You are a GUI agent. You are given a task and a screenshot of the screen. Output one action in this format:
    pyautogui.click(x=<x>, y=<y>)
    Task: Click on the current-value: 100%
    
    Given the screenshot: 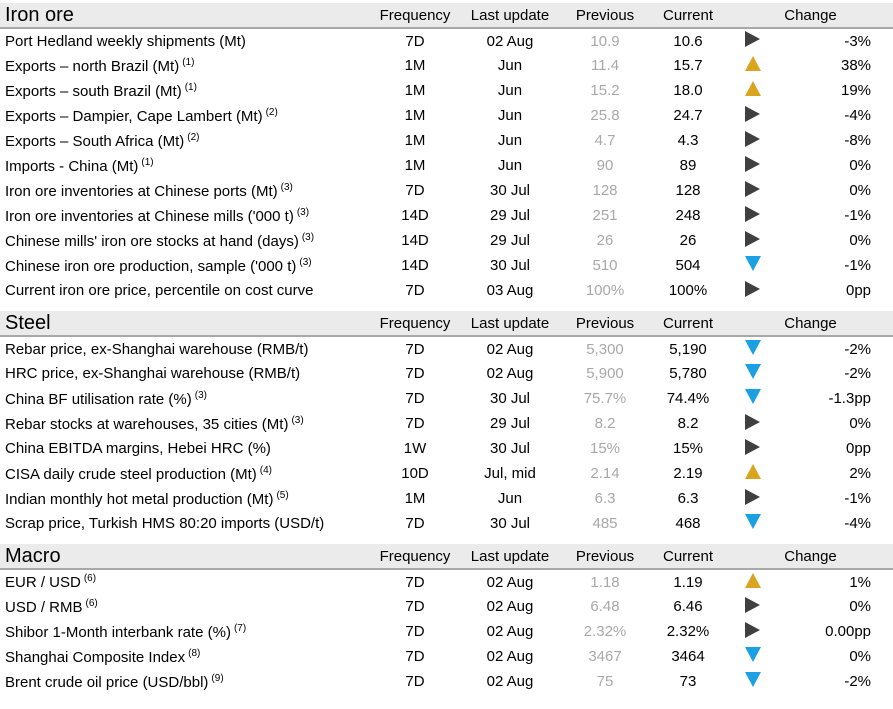 What is the action you would take?
    pyautogui.click(x=688, y=290)
    